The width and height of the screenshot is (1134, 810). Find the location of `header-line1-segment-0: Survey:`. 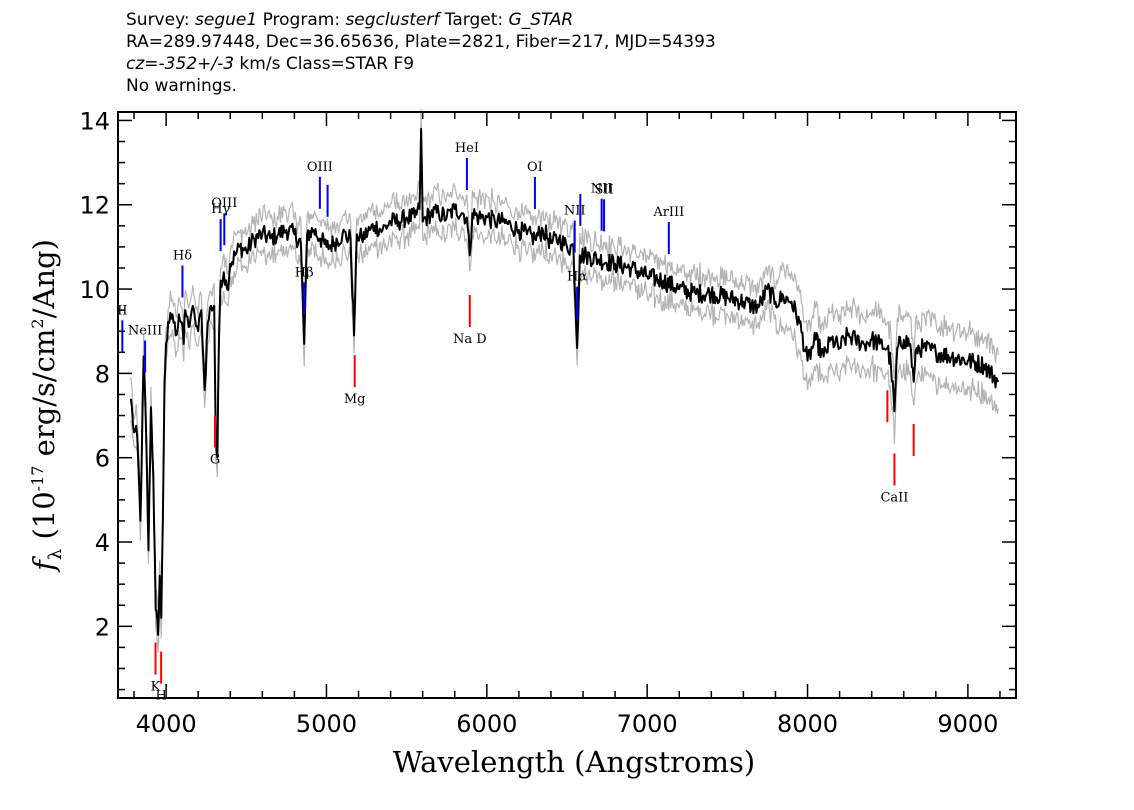

header-line1-segment-0: Survey: is located at coordinates (161, 20).